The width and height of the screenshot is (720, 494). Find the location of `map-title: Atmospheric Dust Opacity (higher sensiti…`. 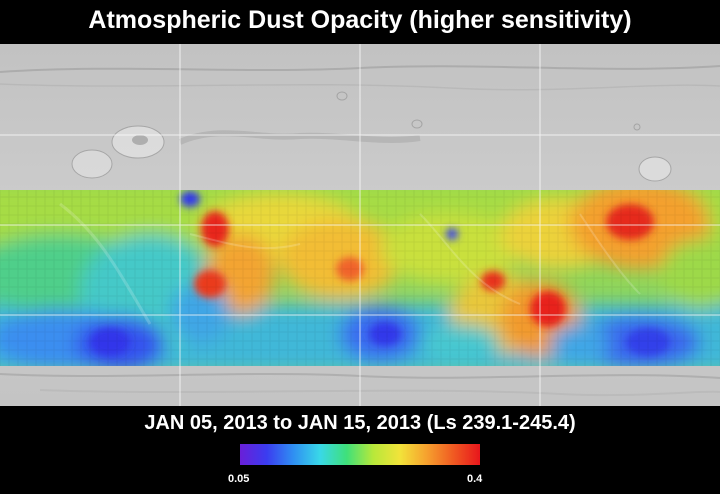

map-title: Atmospheric Dust Opacity (higher sensiti… is located at coordinates (360, 20).